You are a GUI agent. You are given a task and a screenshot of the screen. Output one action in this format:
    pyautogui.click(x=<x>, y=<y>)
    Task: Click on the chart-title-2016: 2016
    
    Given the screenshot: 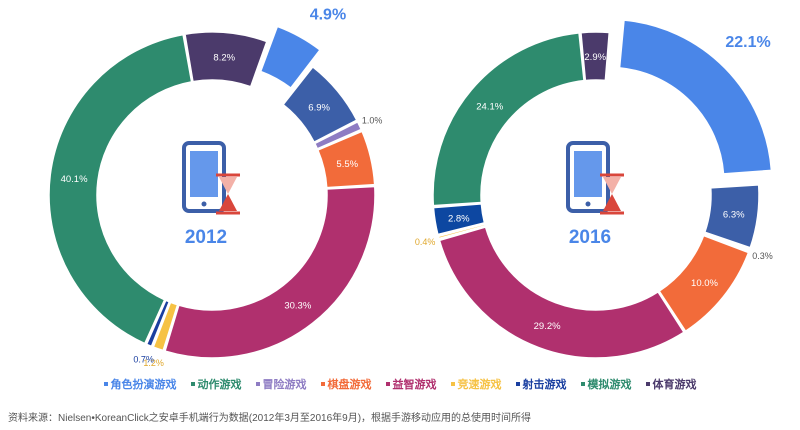 What is the action you would take?
    pyautogui.click(x=590, y=237)
    